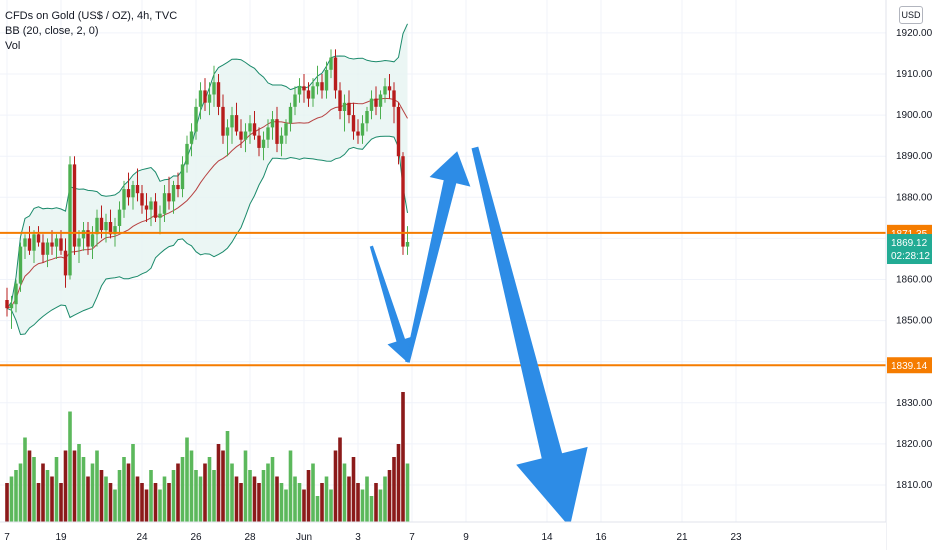 The width and height of the screenshot is (932, 555). Describe the element at coordinates (529, 337) in the screenshot. I see `forecast-arrow` at that location.